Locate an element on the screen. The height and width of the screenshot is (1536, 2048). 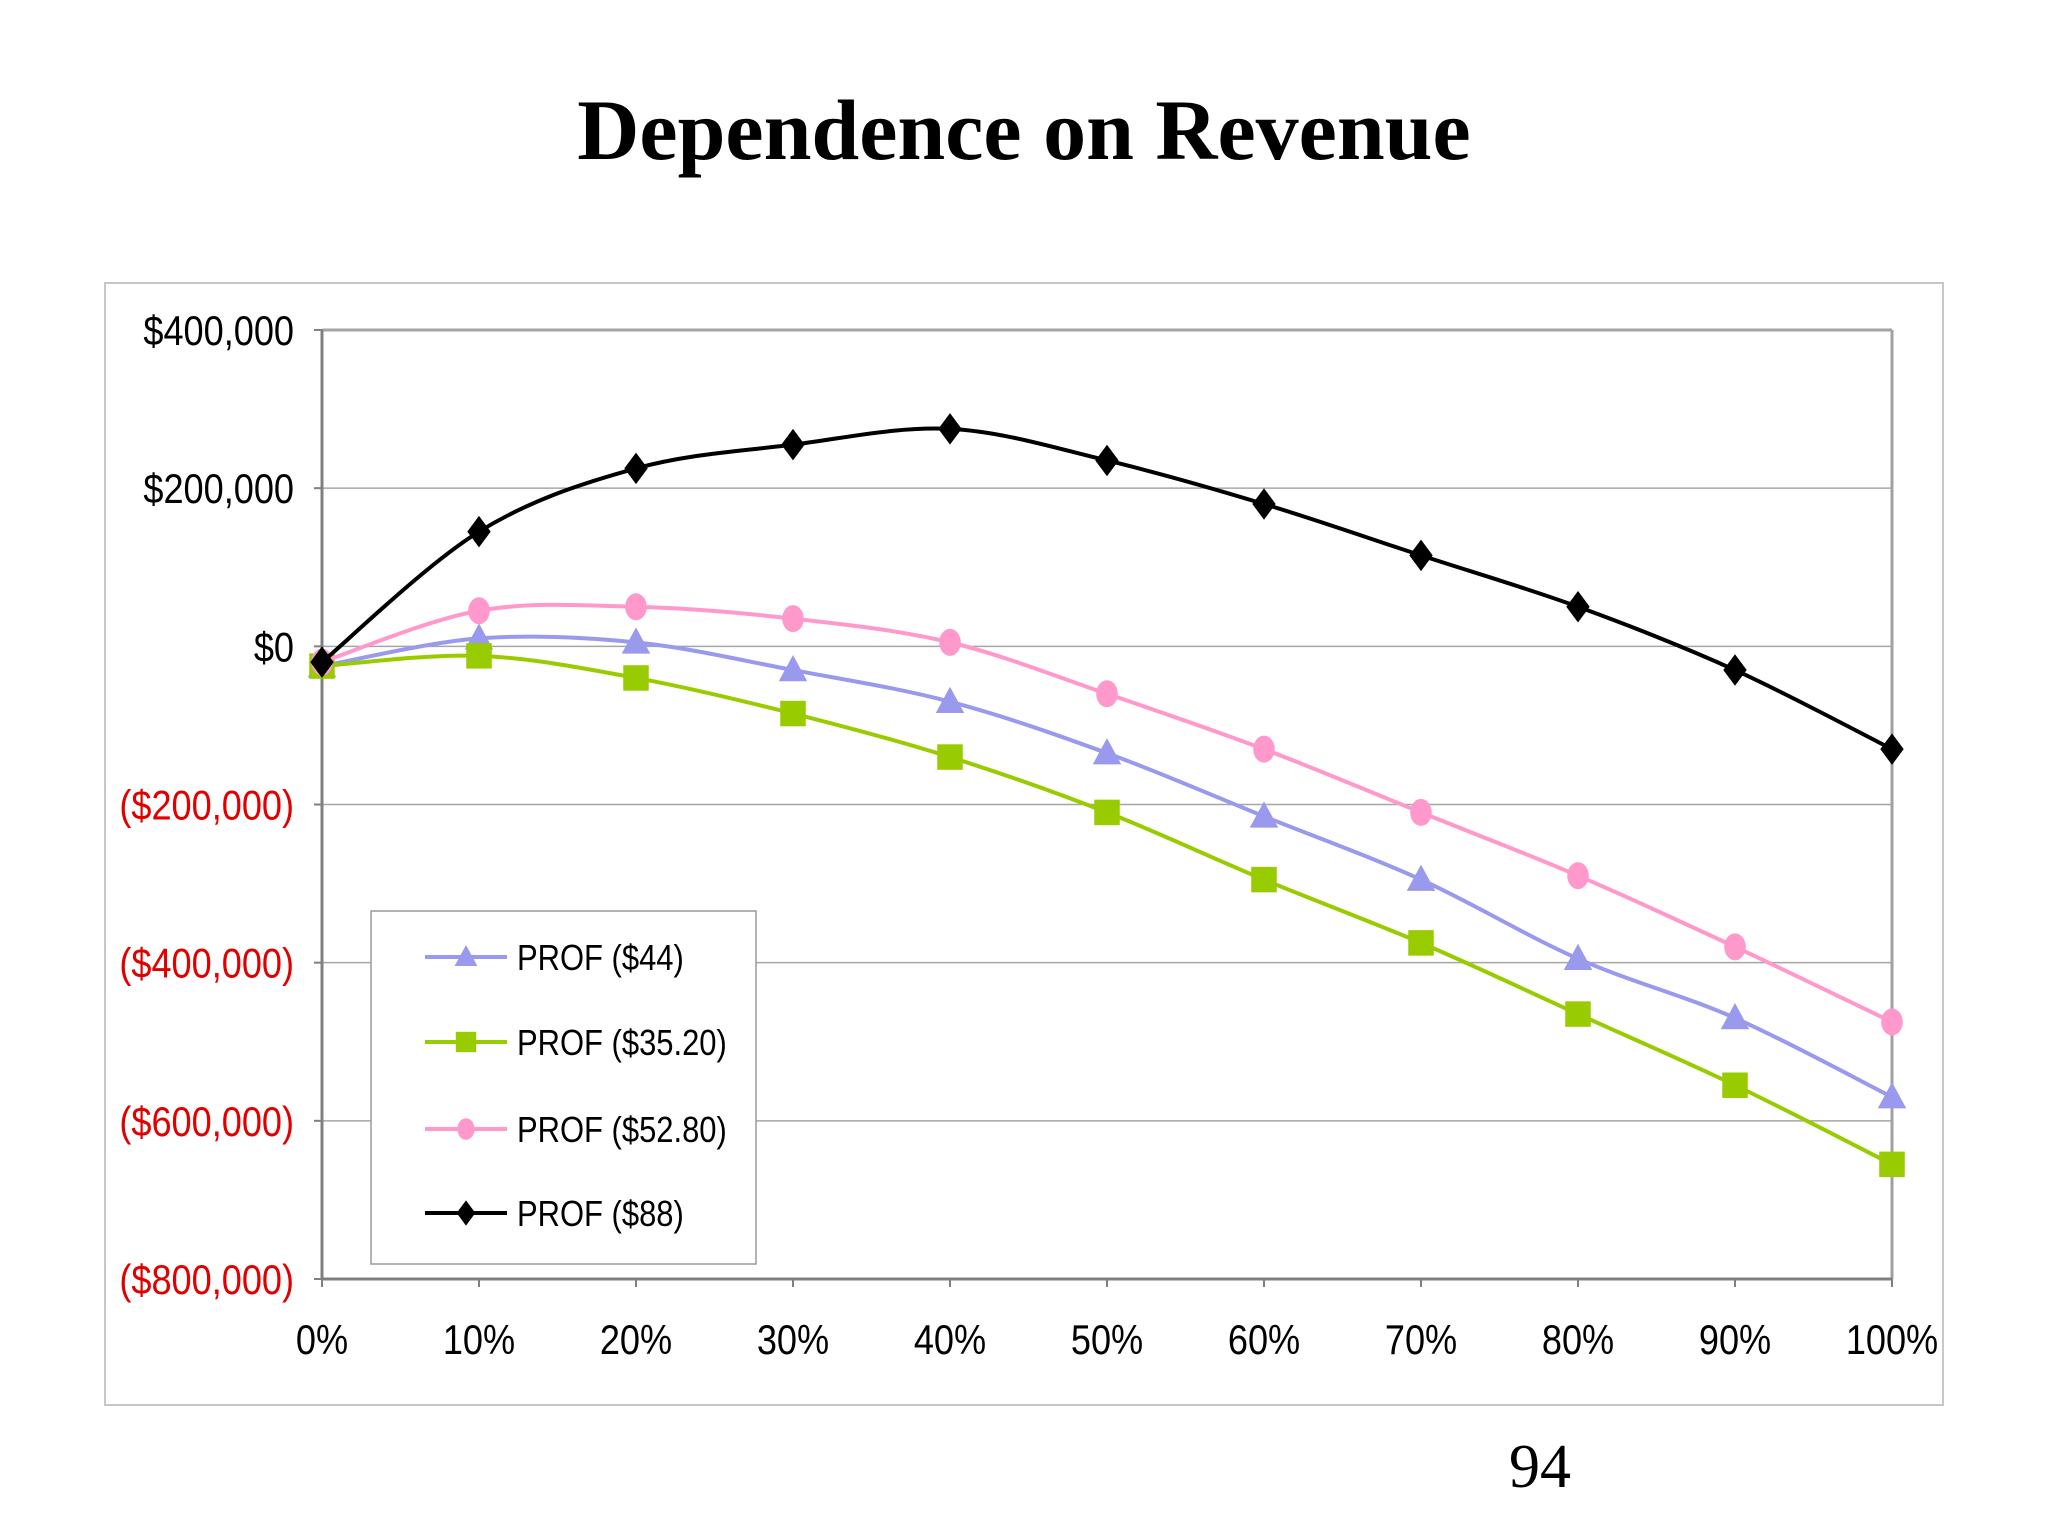
x-tick-label: 60% is located at coordinates (1264, 1341).